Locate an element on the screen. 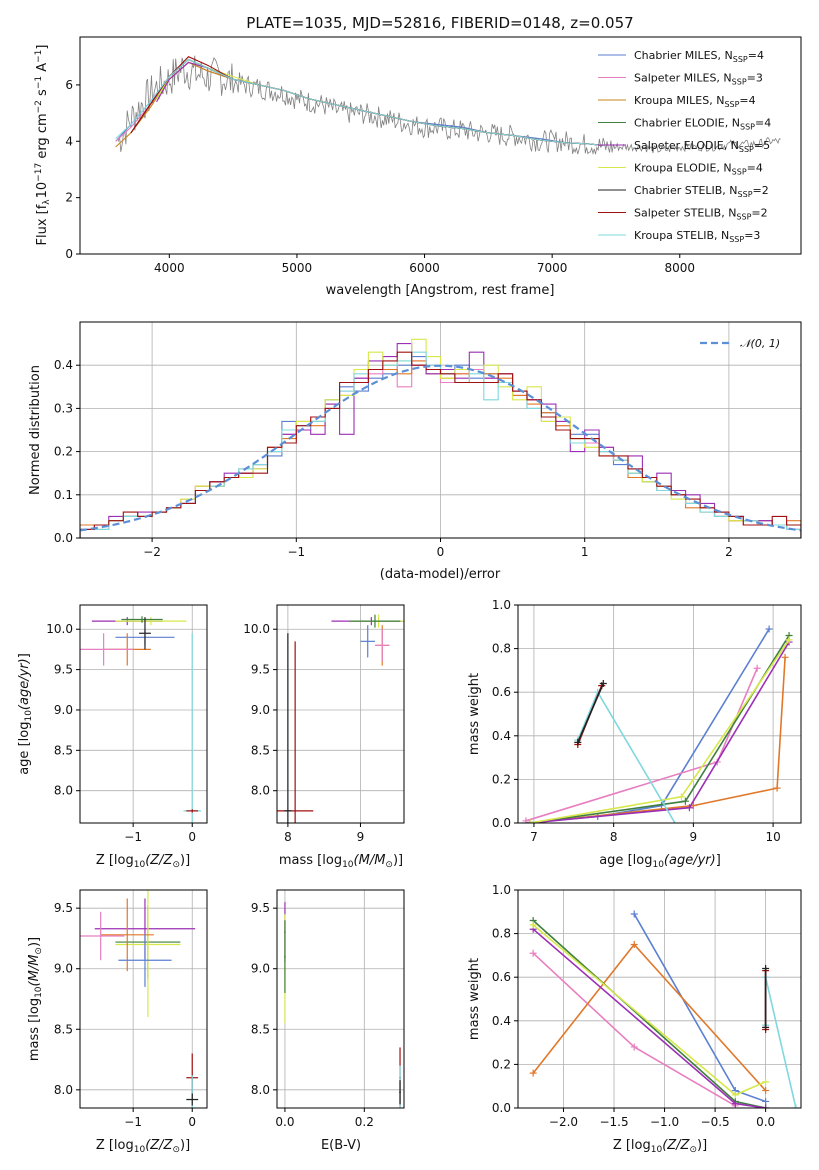 Image resolution: width=819 pixels, height=1170 pixels. z-massweight-axes is located at coordinates (659, 999).